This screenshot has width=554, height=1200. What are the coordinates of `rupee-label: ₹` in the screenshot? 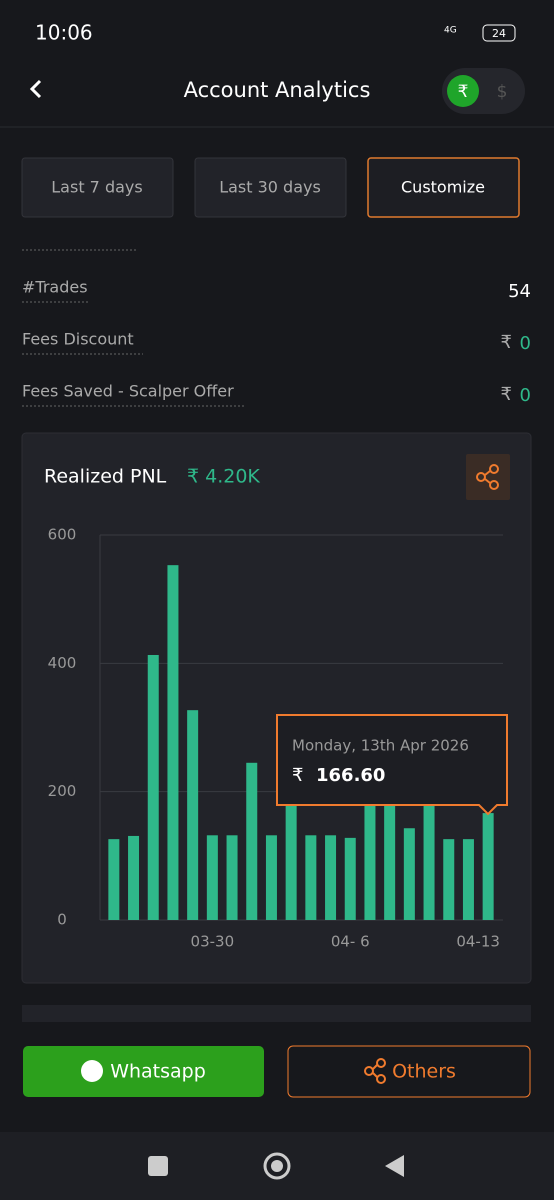 It's located at (463, 92).